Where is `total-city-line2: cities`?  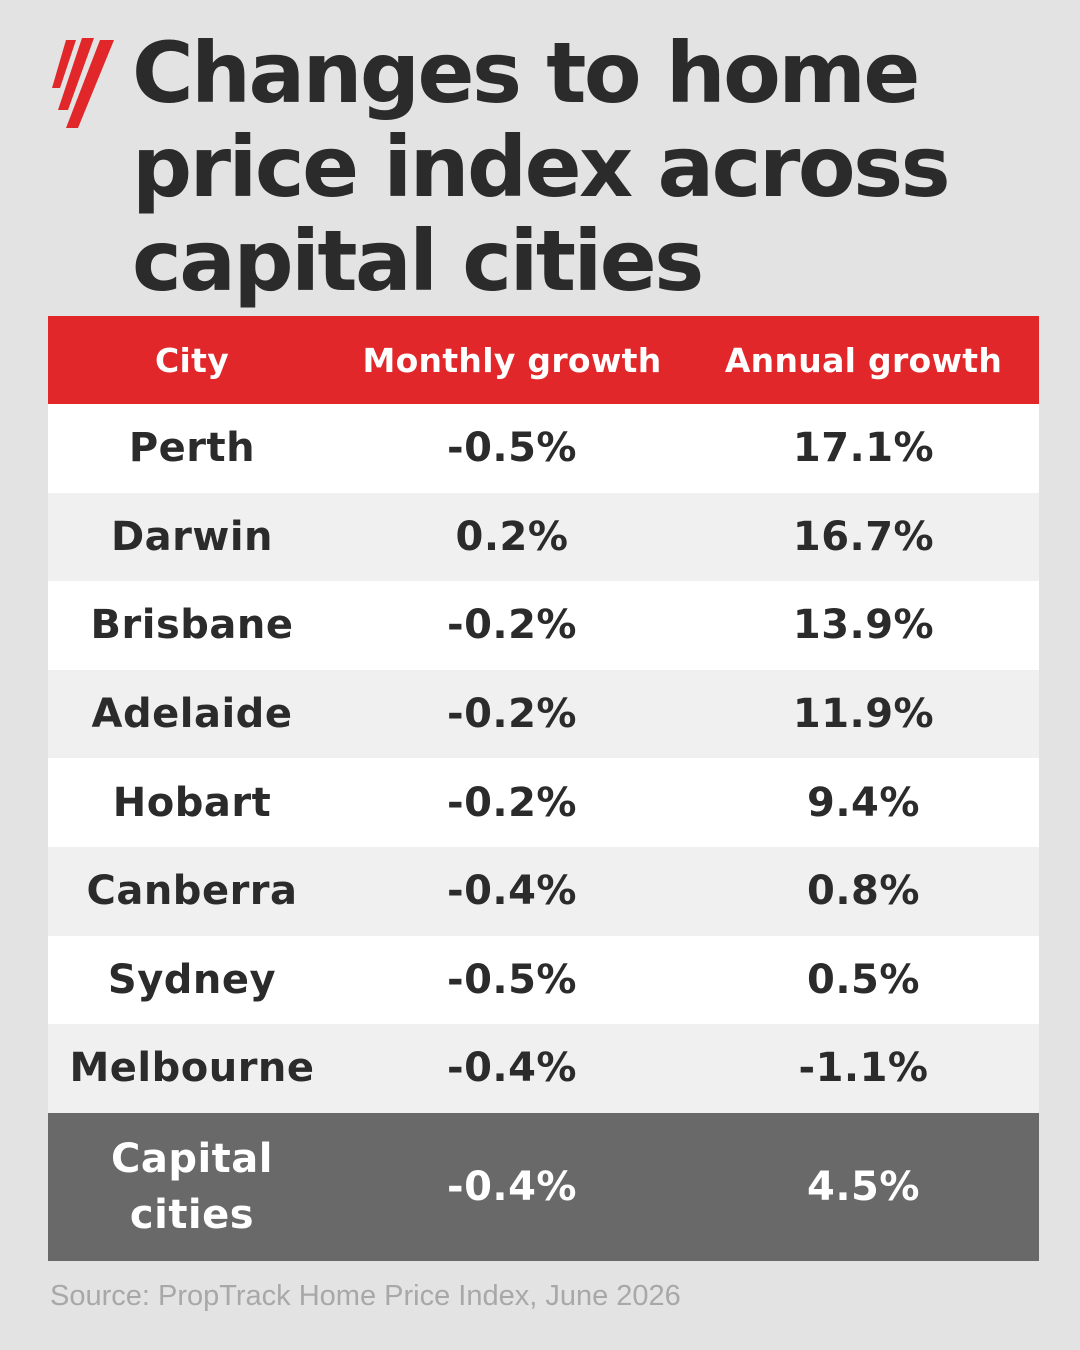 total-city-line2: cities is located at coordinates (192, 1214).